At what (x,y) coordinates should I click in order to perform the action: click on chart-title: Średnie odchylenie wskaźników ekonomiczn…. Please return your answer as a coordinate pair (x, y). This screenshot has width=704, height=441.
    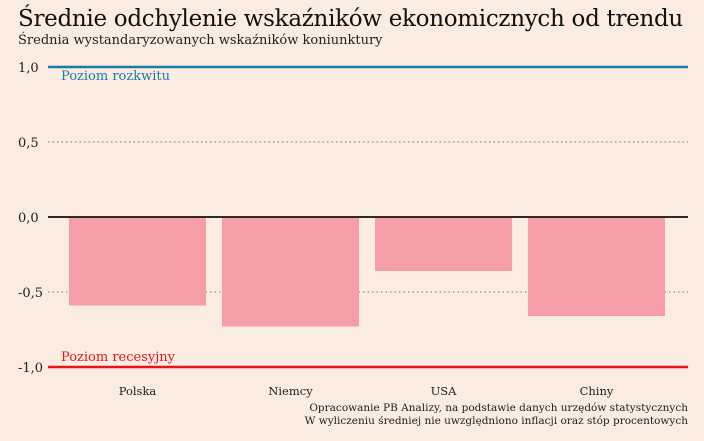
    Looking at the image, I should click on (350, 19).